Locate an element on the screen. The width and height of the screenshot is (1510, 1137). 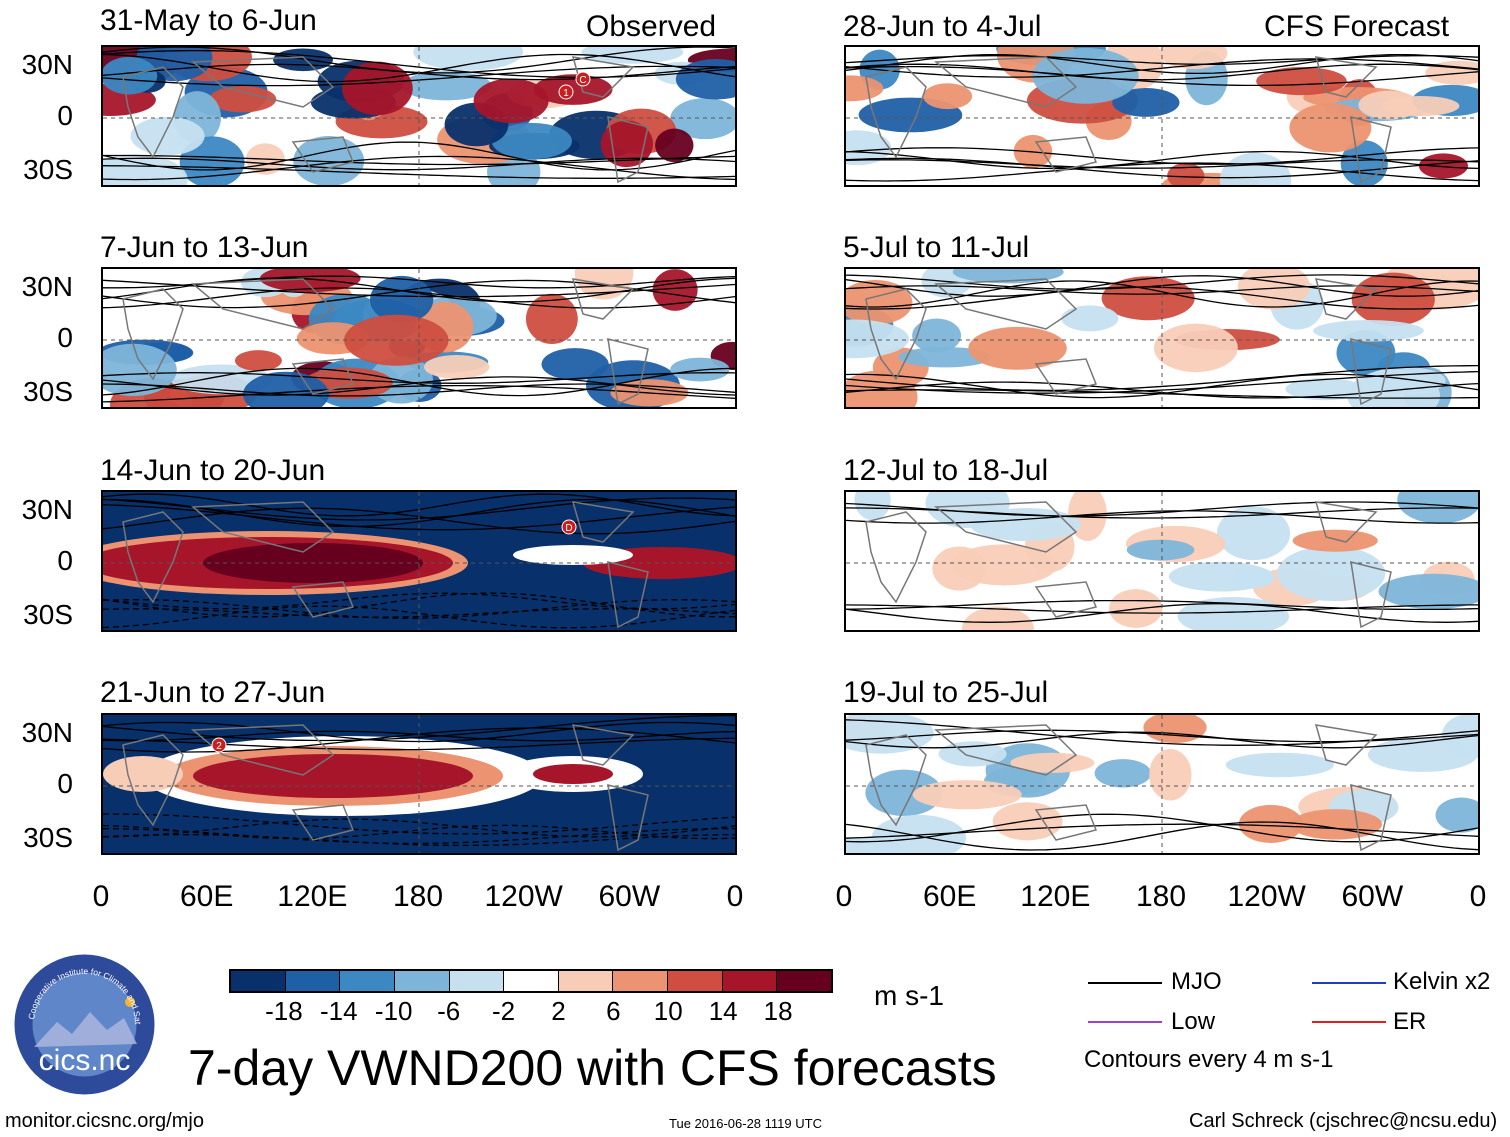
legend-line-mjo is located at coordinates (1125, 983).